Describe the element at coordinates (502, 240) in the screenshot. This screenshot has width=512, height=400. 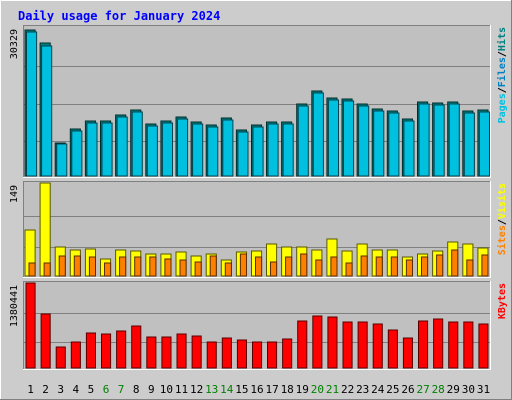
I see `legend-entry: Sites` at that location.